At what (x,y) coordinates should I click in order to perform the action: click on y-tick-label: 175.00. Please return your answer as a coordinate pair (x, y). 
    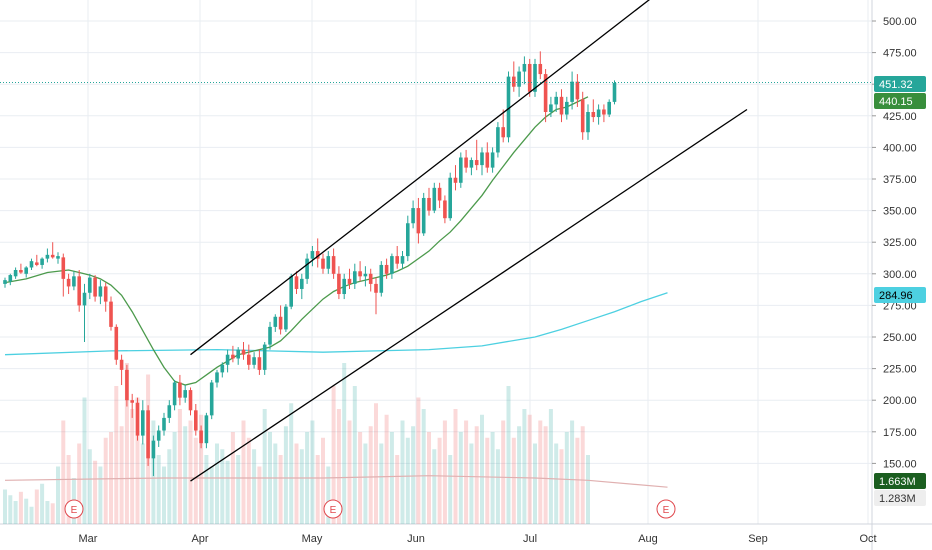
    Looking at the image, I should click on (900, 433).